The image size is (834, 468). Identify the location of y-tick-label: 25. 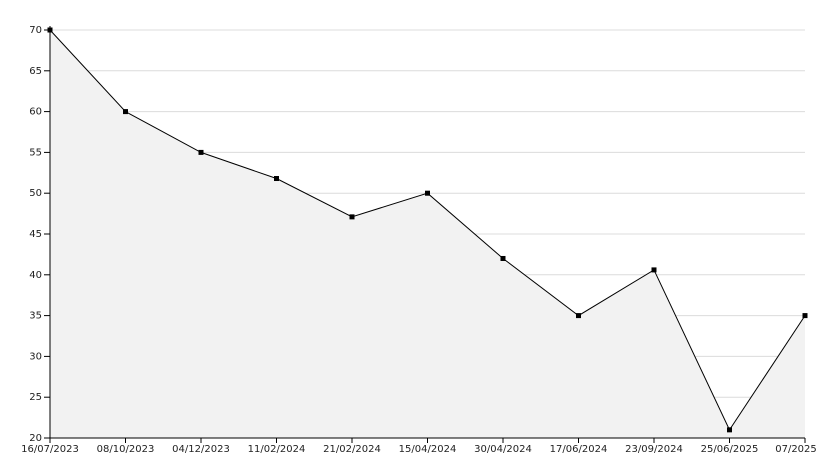
(35, 397).